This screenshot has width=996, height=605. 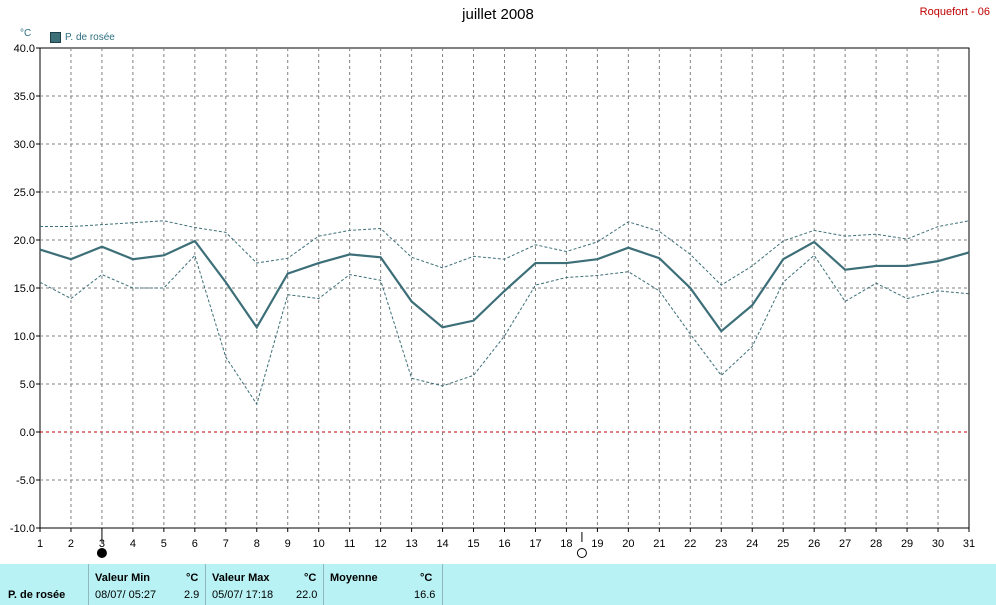 I want to click on stats-mean-unit: °C, so click(x=426, y=578).